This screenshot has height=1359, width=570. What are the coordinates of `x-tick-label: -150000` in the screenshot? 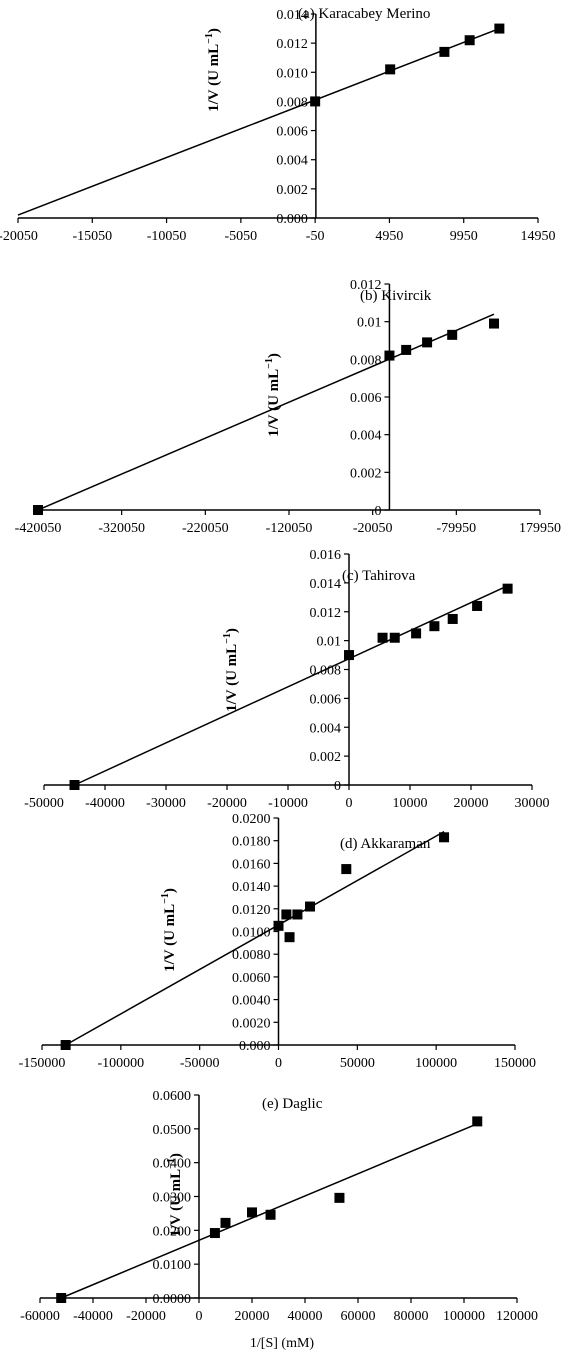 It's located at (42, 1063).